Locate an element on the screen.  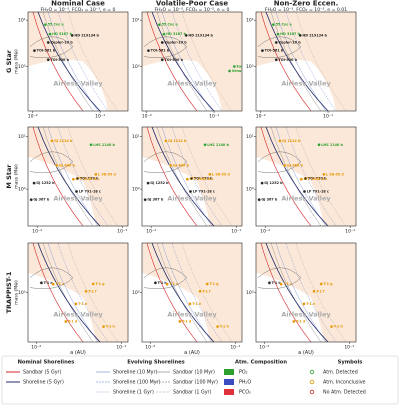
legend-label: Sandbar (1 Gyr) is located at coordinates (192, 393).